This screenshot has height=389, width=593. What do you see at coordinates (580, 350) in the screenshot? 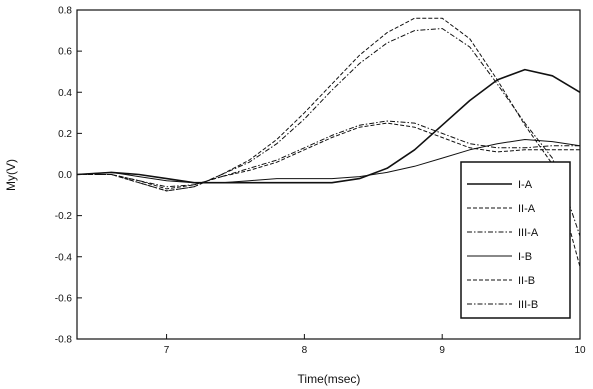
I see `x-tick-label: 10` at bounding box center [580, 350].